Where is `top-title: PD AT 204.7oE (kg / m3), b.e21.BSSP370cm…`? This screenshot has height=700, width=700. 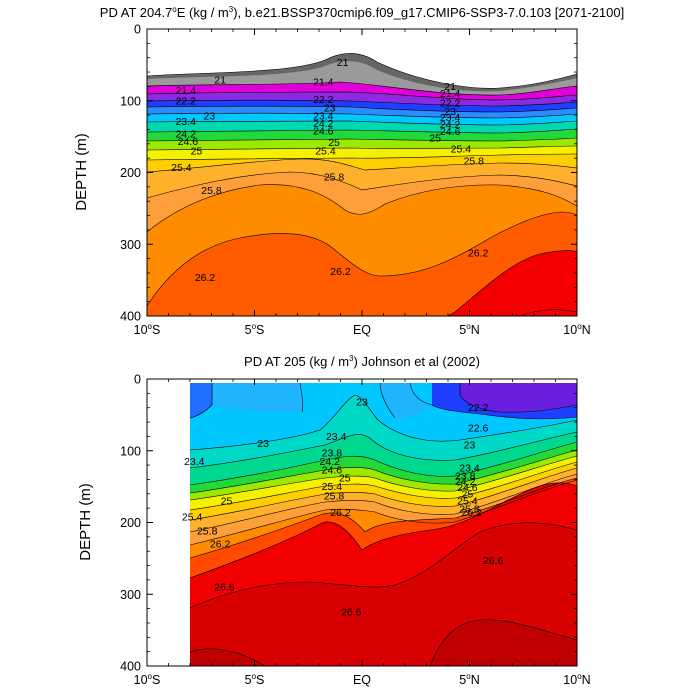
top-title: PD AT 204.7oE (kg / m3), b.e21.BSSP370cm… is located at coordinates (362, 12).